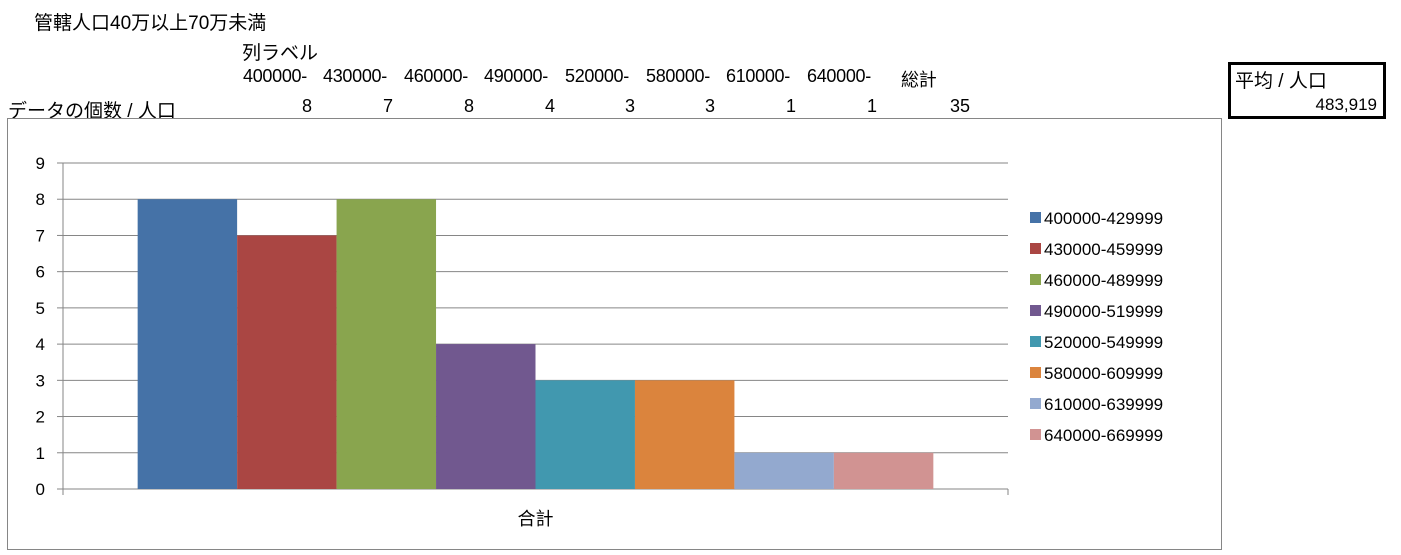  I want to click on legend-label: 430000-459999, so click(1103, 249).